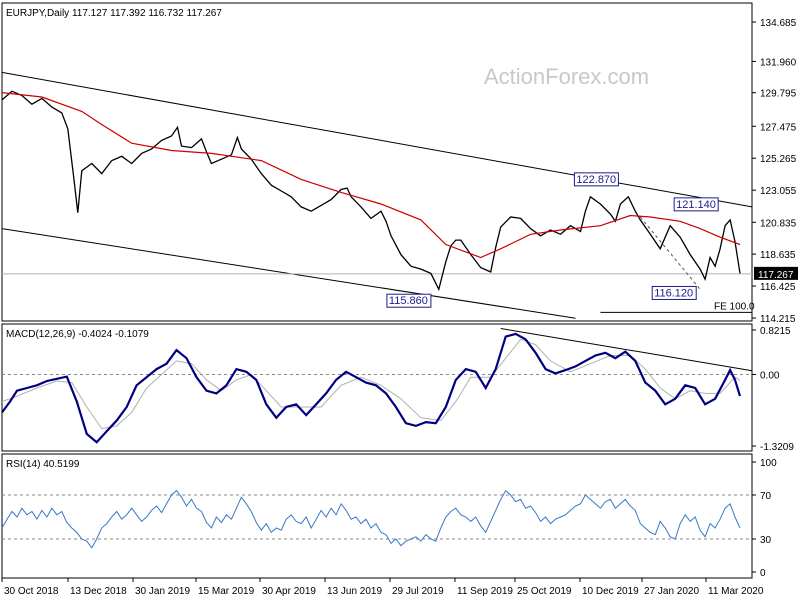 The width and height of the screenshot is (800, 600). Describe the element at coordinates (778, 319) in the screenshot. I see `price-y-tick-label: 114.215` at that location.